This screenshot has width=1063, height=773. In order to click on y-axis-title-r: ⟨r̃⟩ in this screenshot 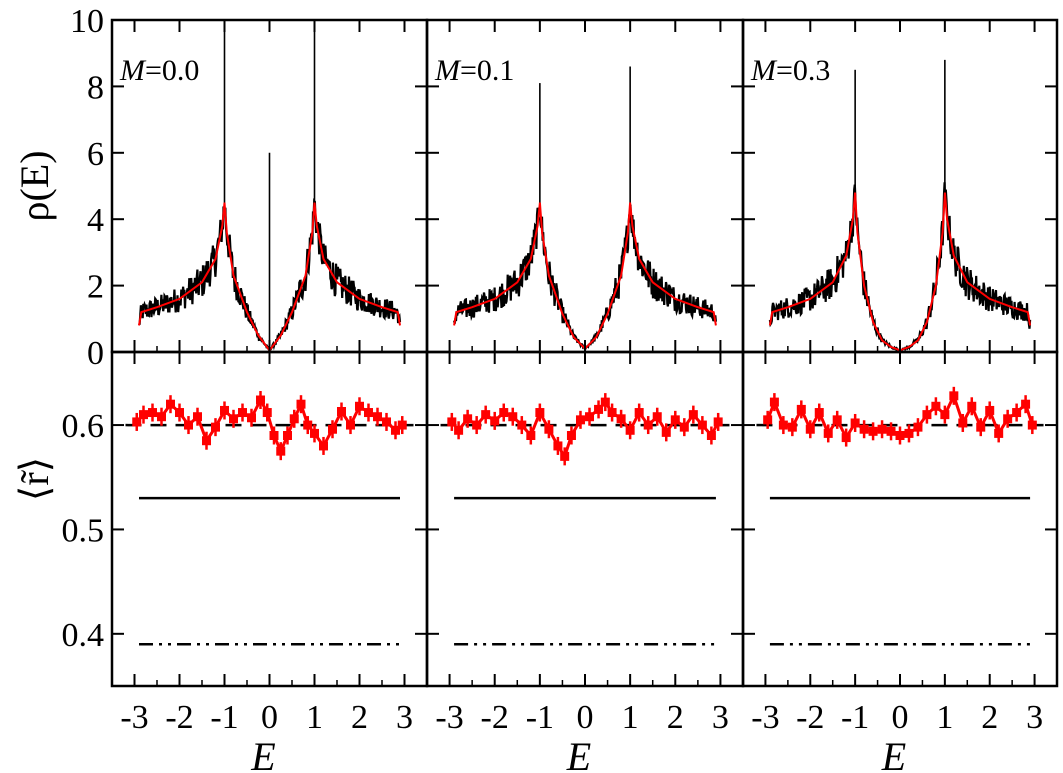, I will do `click(34, 479)`.